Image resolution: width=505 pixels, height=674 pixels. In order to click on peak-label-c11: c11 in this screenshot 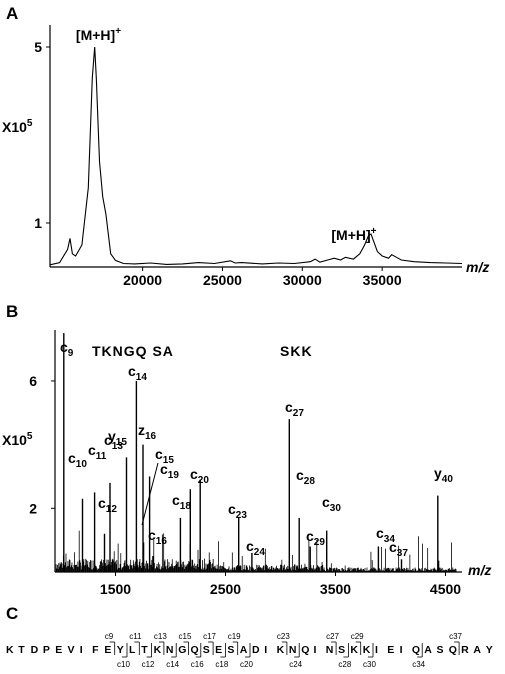, I will do `click(97, 452)`.